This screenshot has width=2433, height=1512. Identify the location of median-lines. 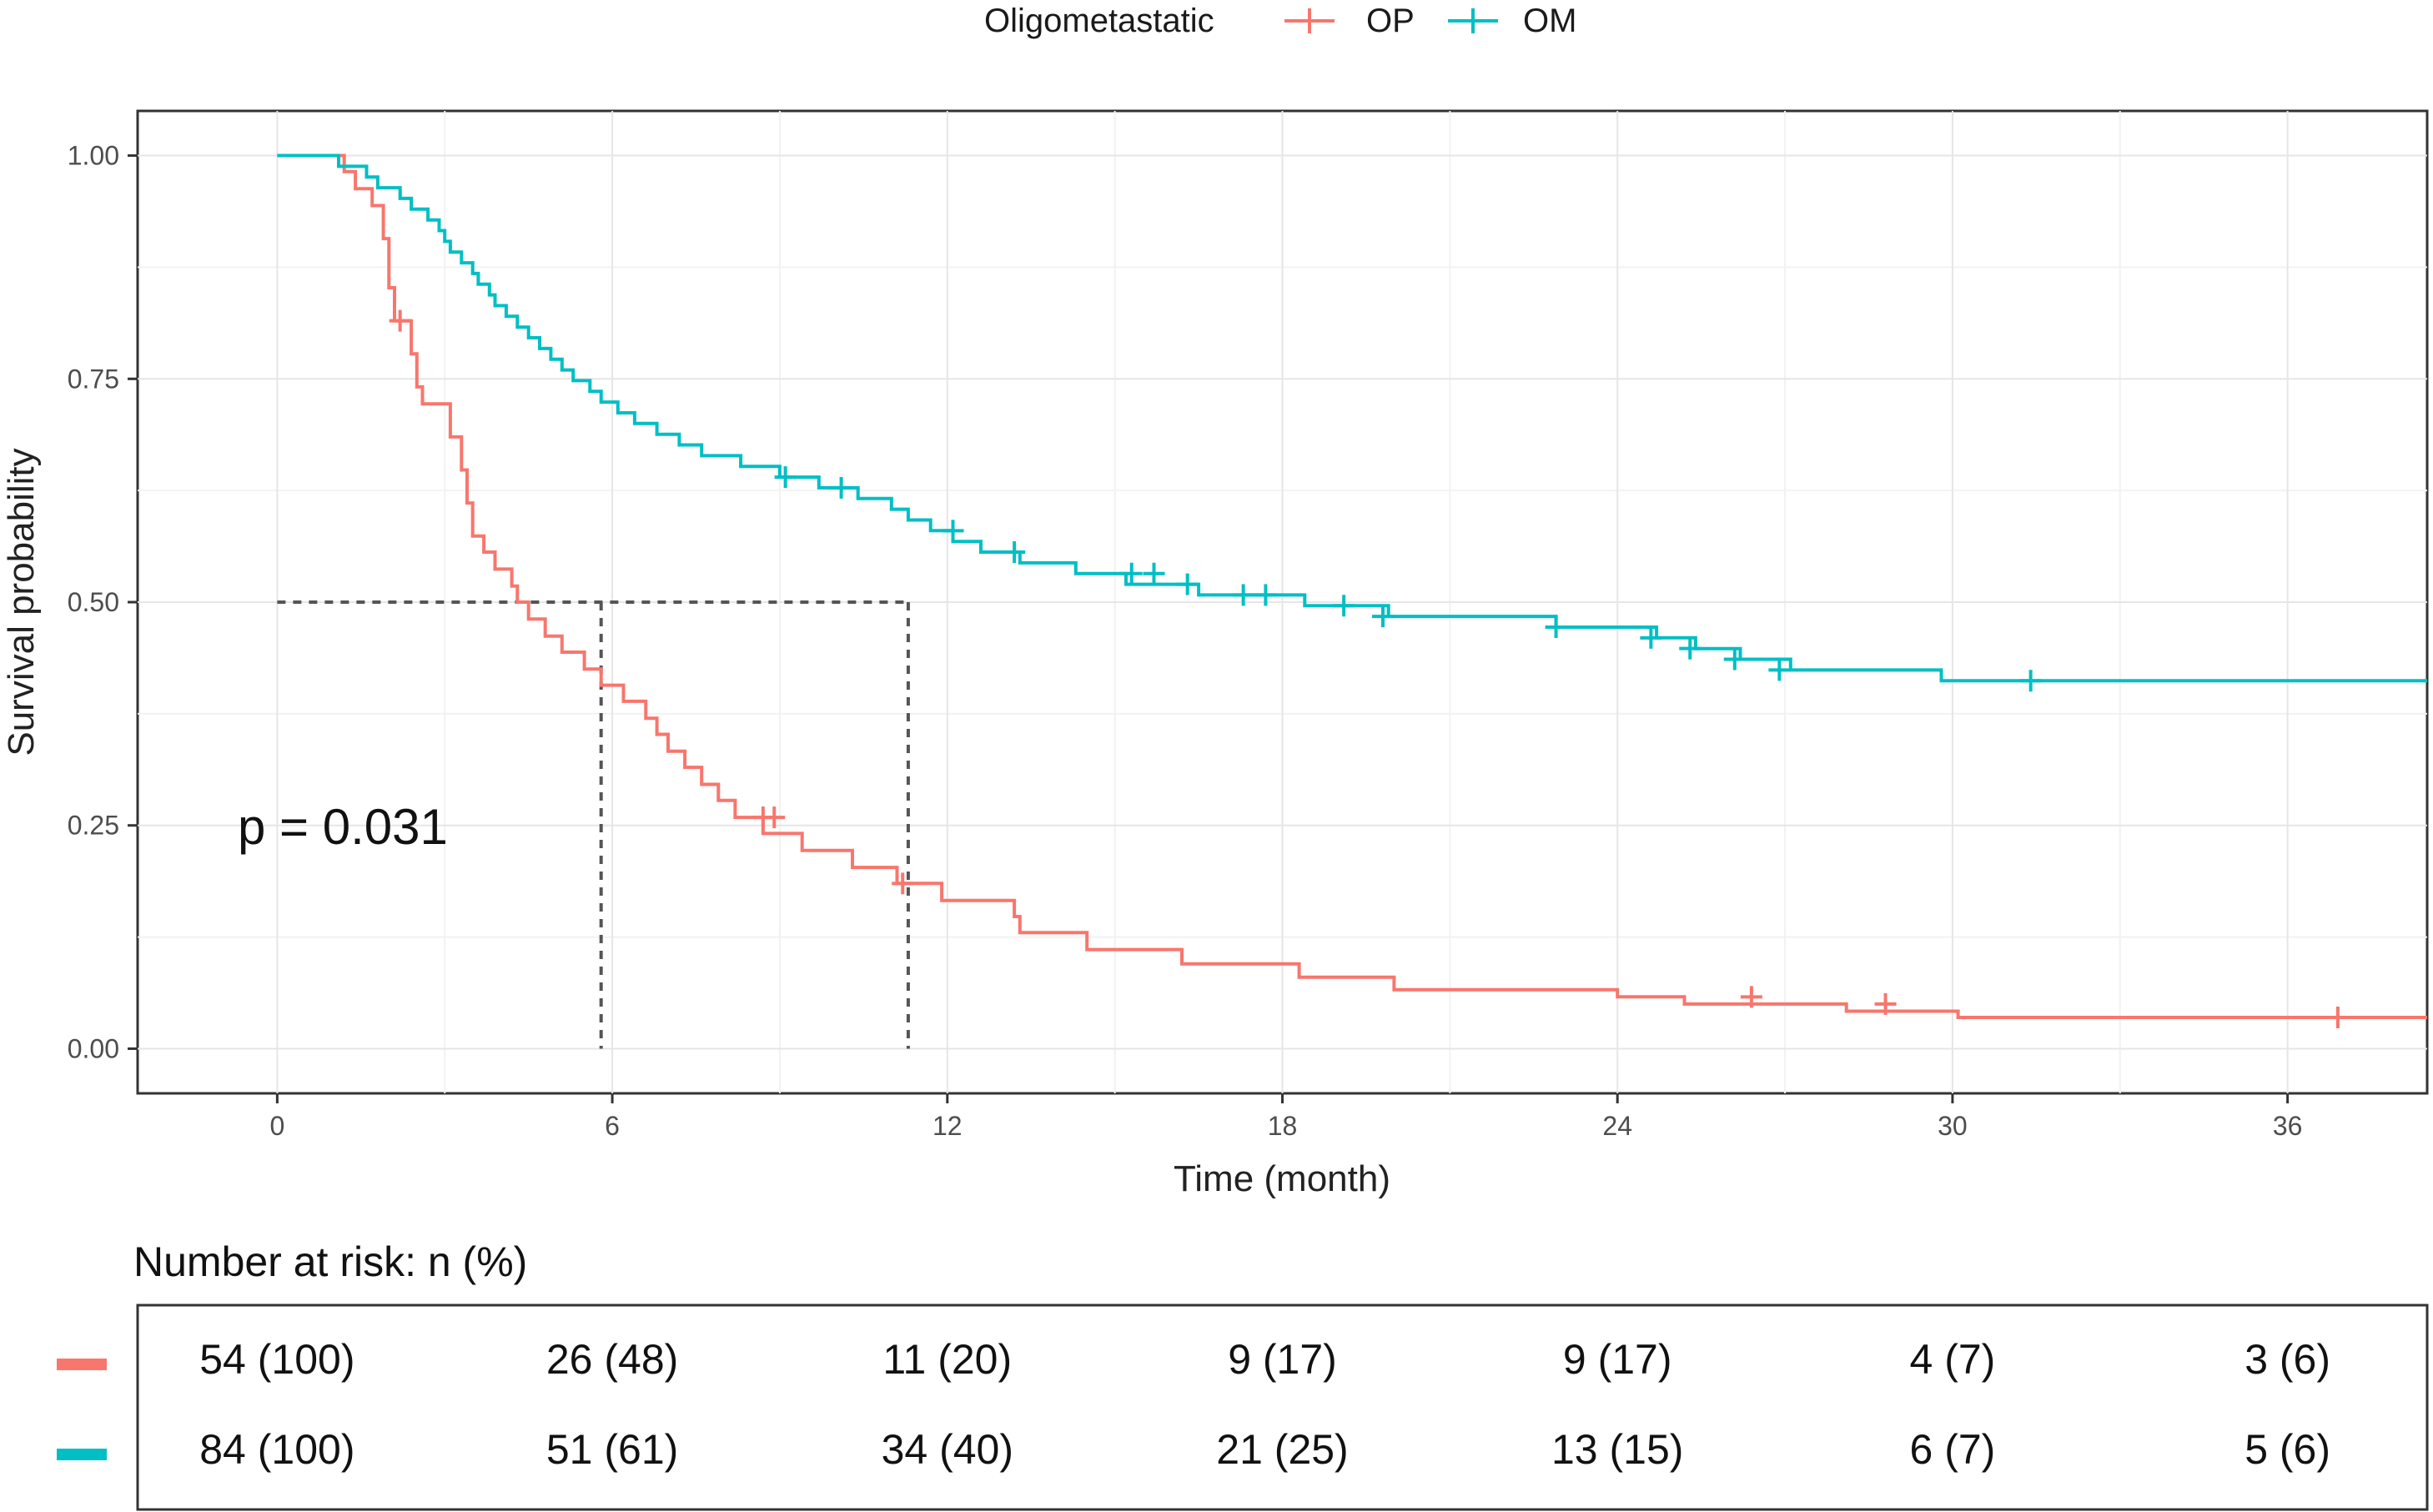
(593, 824).